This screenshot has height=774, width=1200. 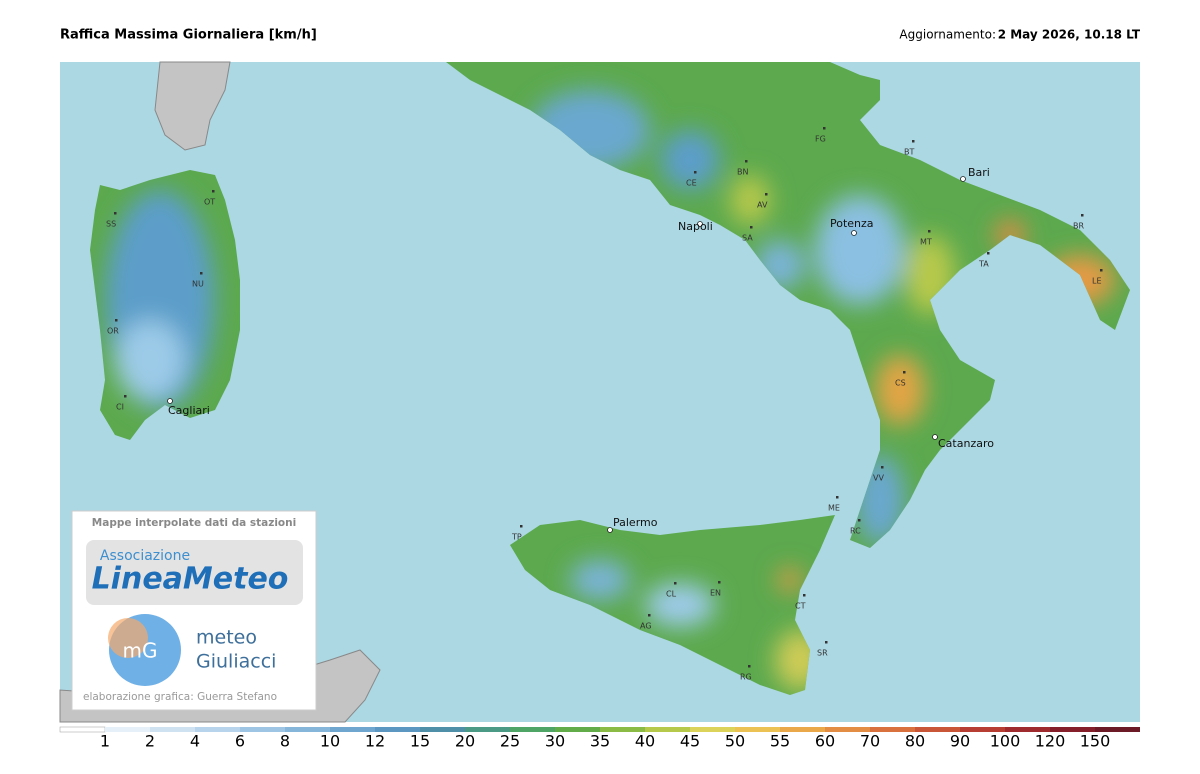 What do you see at coordinates (691, 183) in the screenshot?
I see `province-code: CE` at bounding box center [691, 183].